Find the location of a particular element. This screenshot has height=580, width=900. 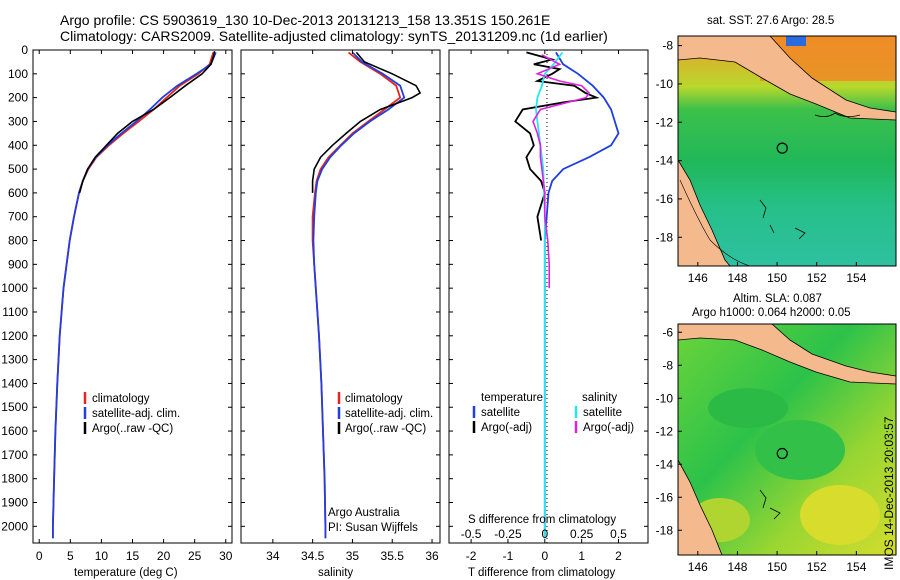

series-line-salinity-satellite is located at coordinates (549, 295).